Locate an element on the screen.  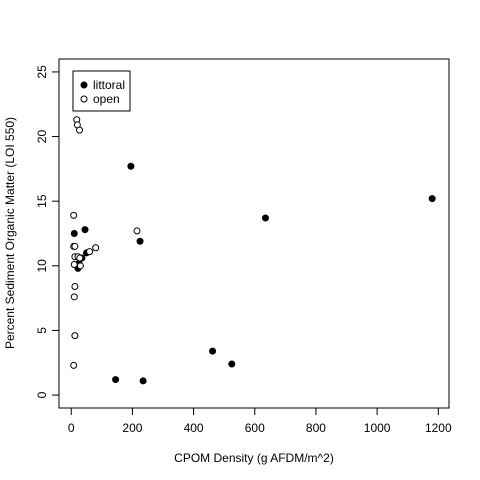
legend-box is located at coordinates (101, 91).